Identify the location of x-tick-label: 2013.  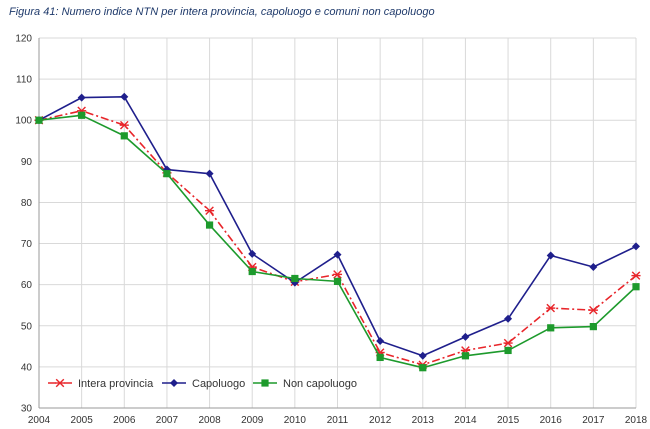
(423, 420).